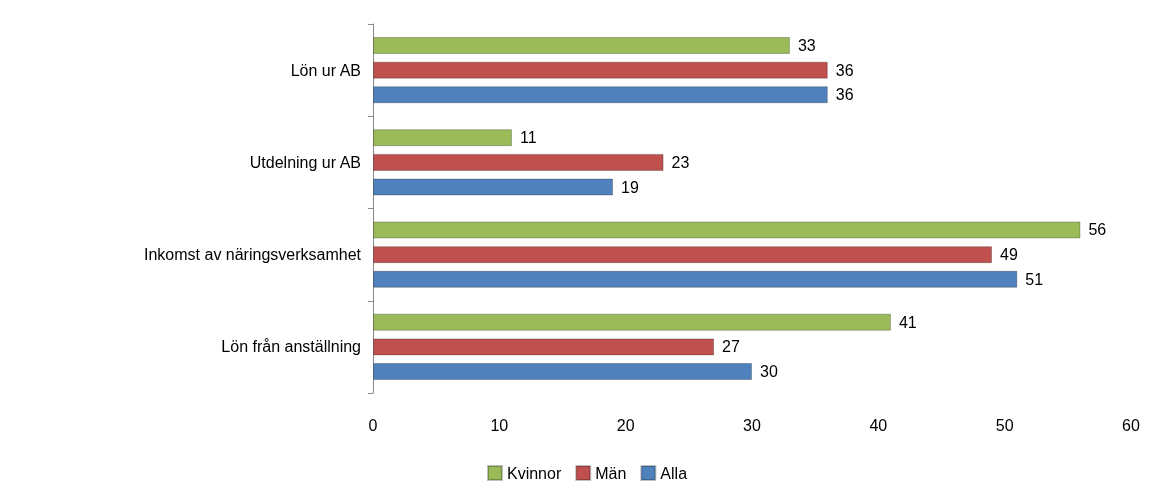 The width and height of the screenshot is (1174, 496). Describe the element at coordinates (1009, 255) in the screenshot. I see `data-label: 49` at that location.